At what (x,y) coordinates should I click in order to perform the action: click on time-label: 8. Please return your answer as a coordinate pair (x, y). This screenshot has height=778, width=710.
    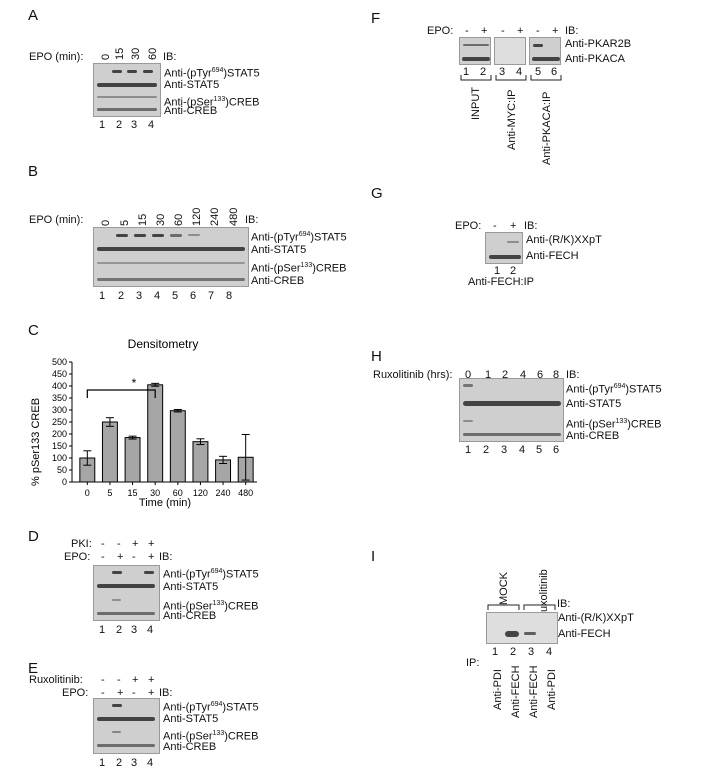
    Looking at the image, I should click on (556, 375).